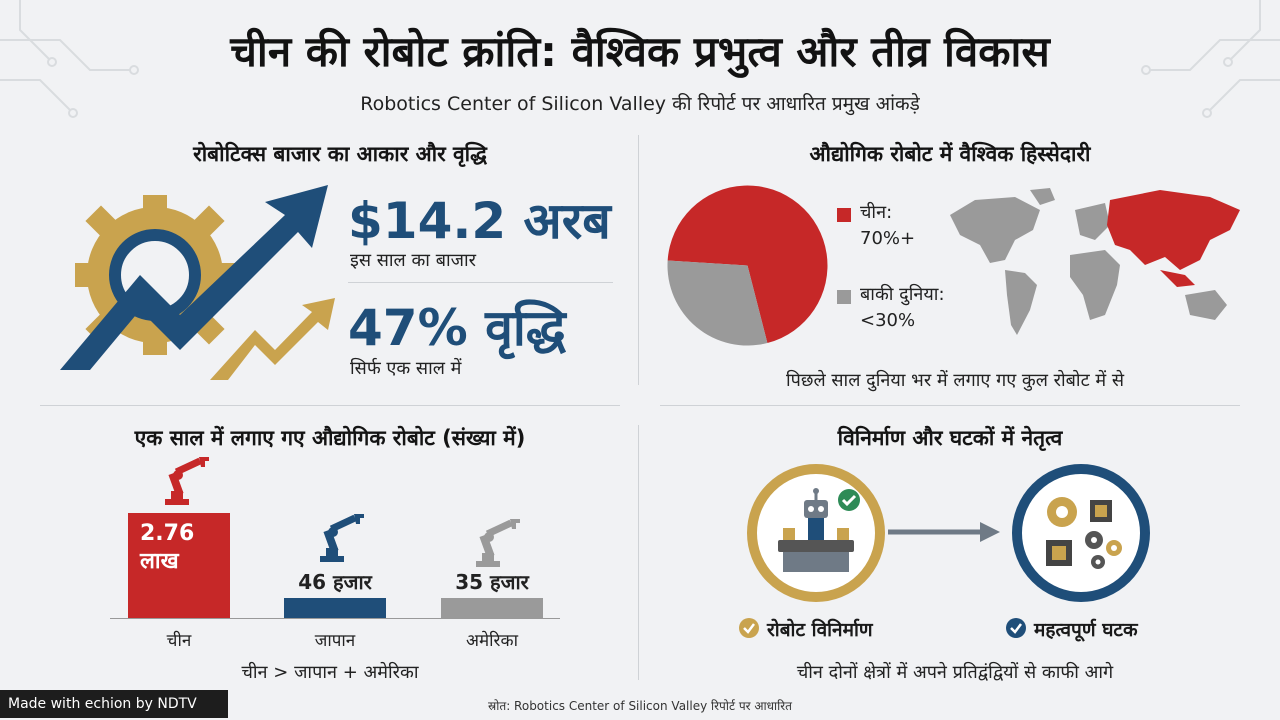 The image size is (1280, 720). I want to click on share-section-title: औद्योगिक रोबोट में वैश्विक हिस्सेदारी, so click(950, 154).